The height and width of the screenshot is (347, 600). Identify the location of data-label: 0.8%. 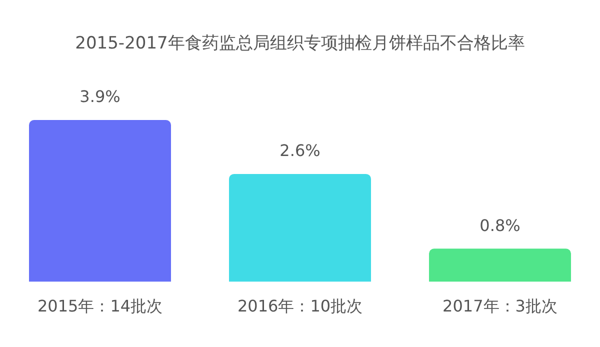
(500, 225).